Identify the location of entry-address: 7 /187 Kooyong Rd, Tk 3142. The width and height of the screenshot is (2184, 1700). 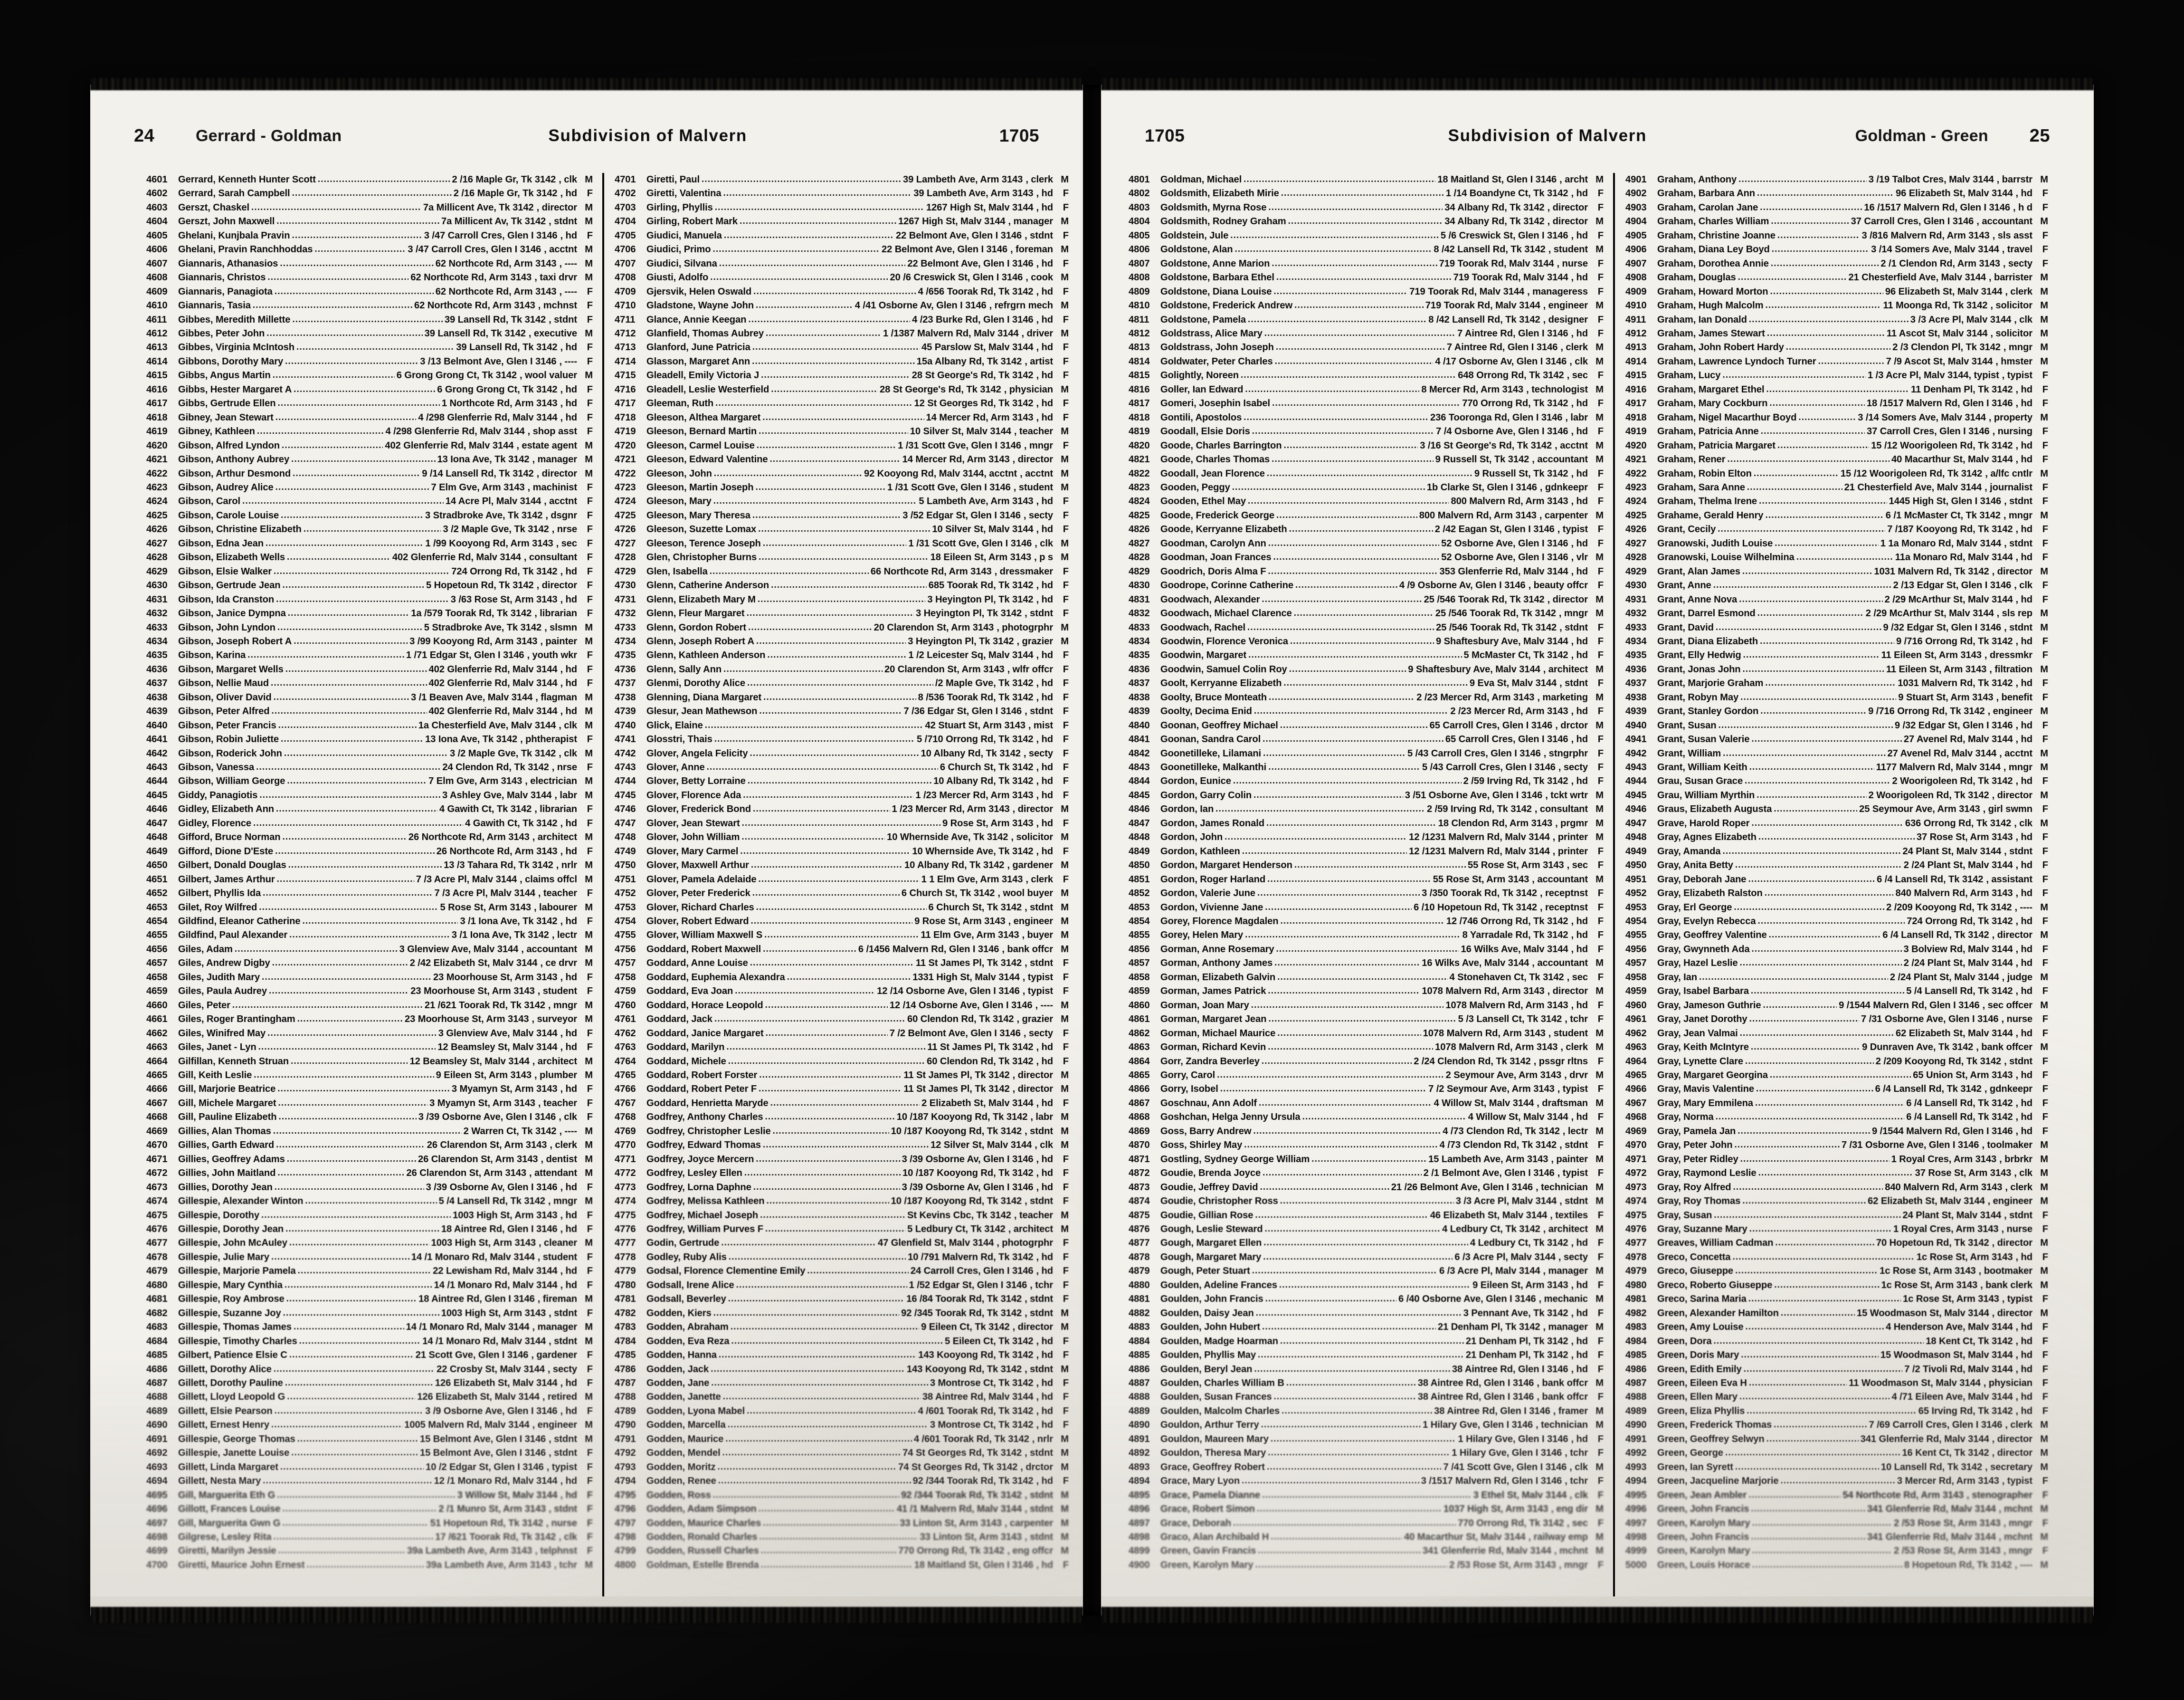
(1950, 529).